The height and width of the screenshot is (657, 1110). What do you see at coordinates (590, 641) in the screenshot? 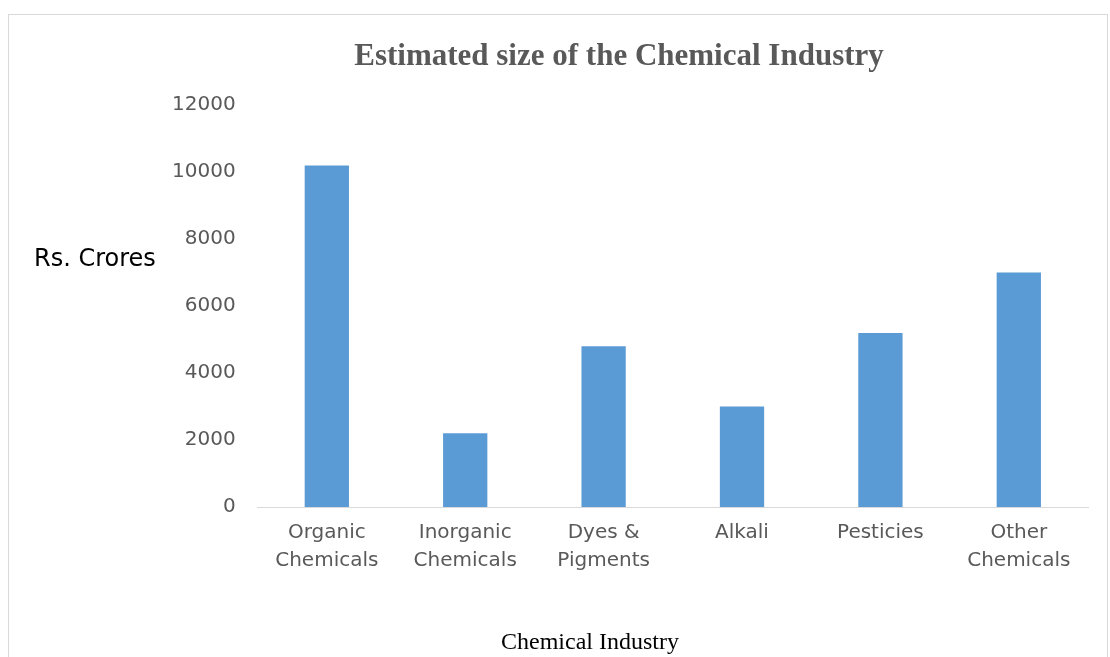
I see `x-axis-title: Chemical Industry` at bounding box center [590, 641].